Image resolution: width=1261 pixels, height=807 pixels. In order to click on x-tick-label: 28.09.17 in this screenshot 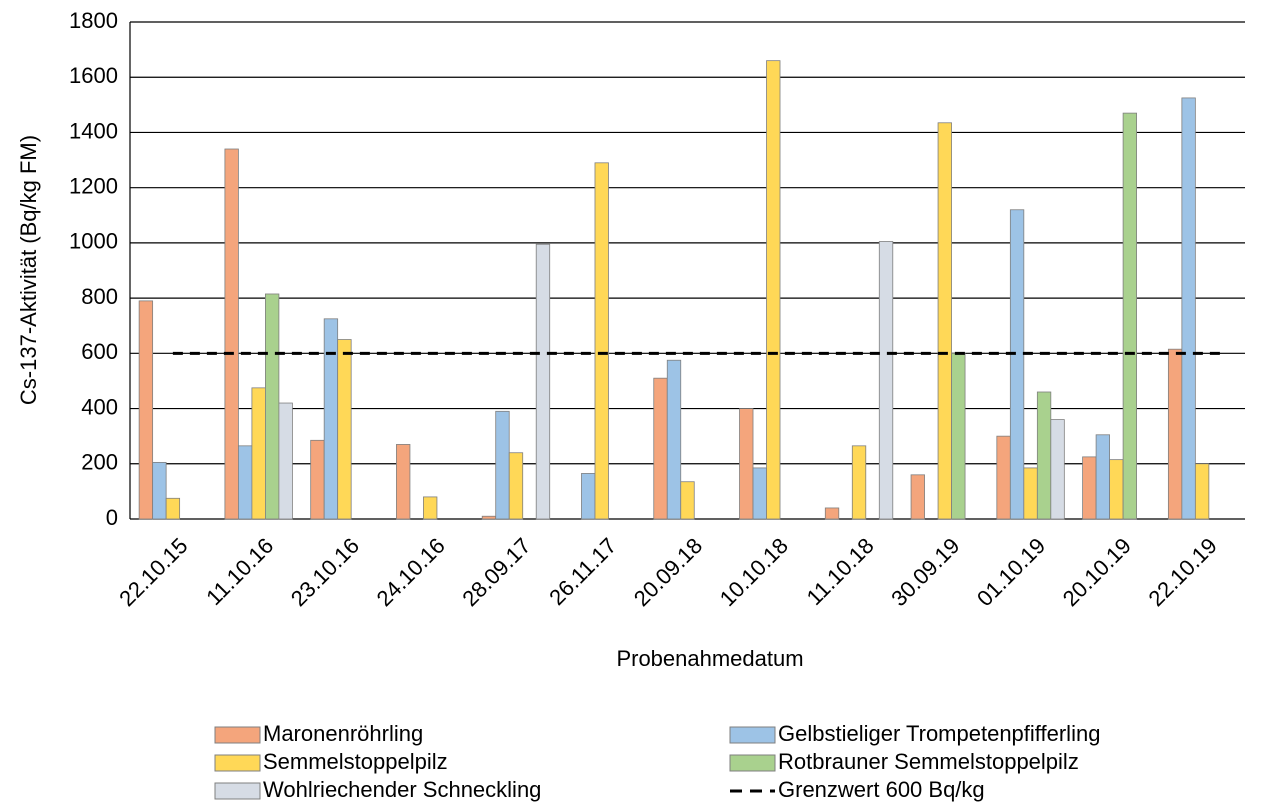, I will do `click(496, 572)`.